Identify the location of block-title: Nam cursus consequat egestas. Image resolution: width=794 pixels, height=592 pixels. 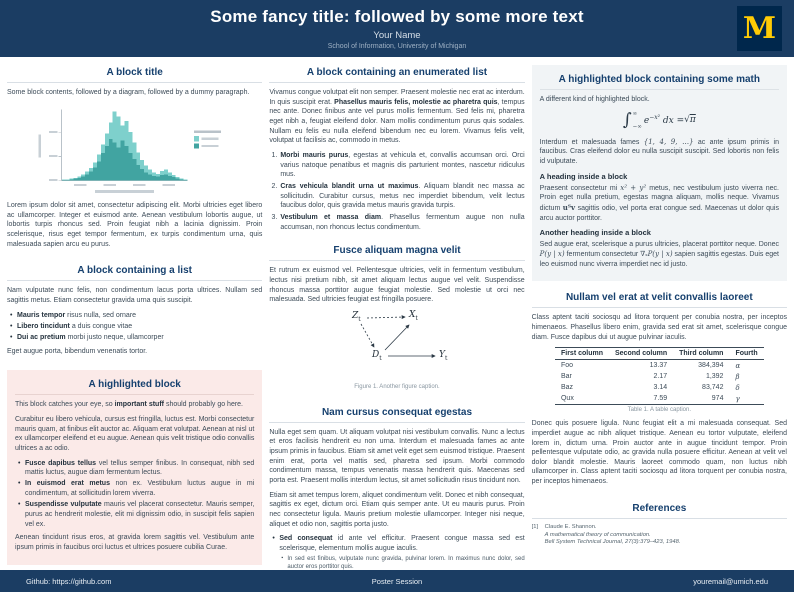
(397, 414).